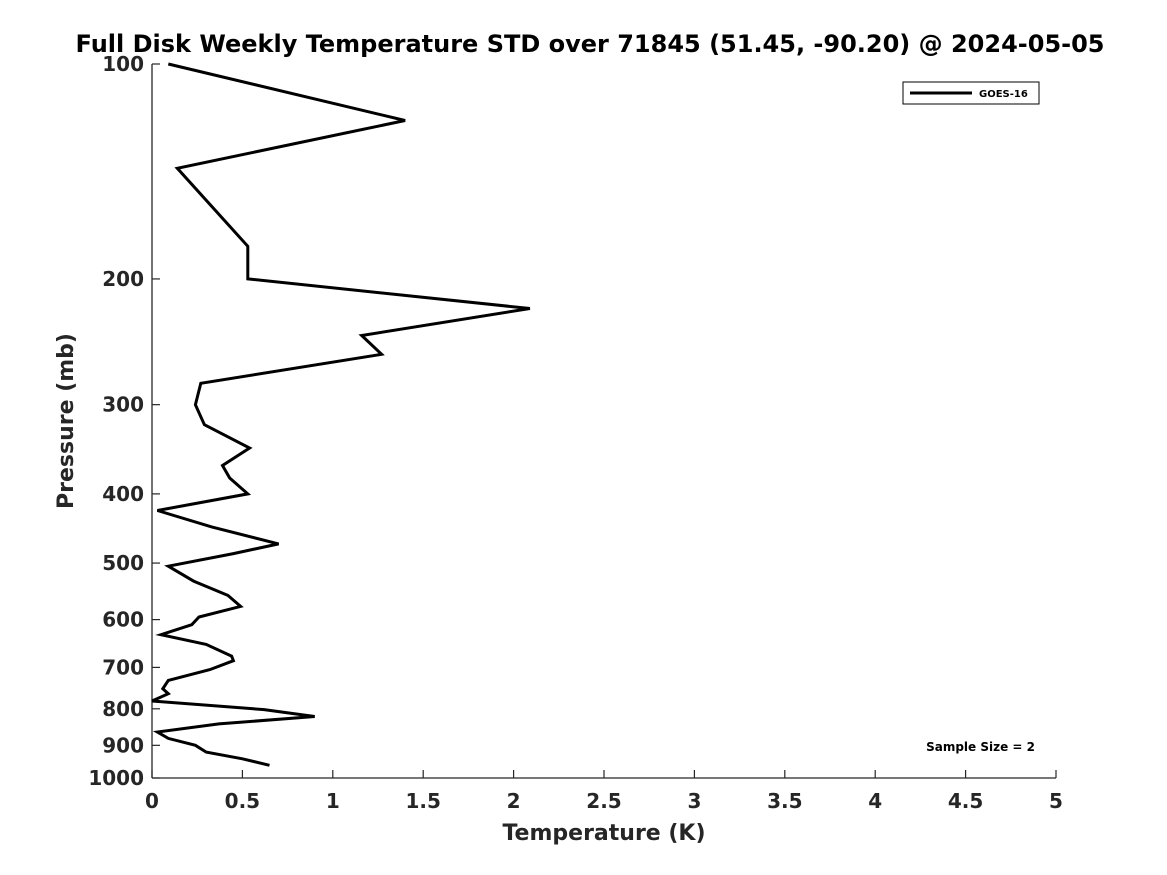 The image size is (1167, 875). What do you see at coordinates (784, 801) in the screenshot?
I see `x-tick-label: 3.5` at bounding box center [784, 801].